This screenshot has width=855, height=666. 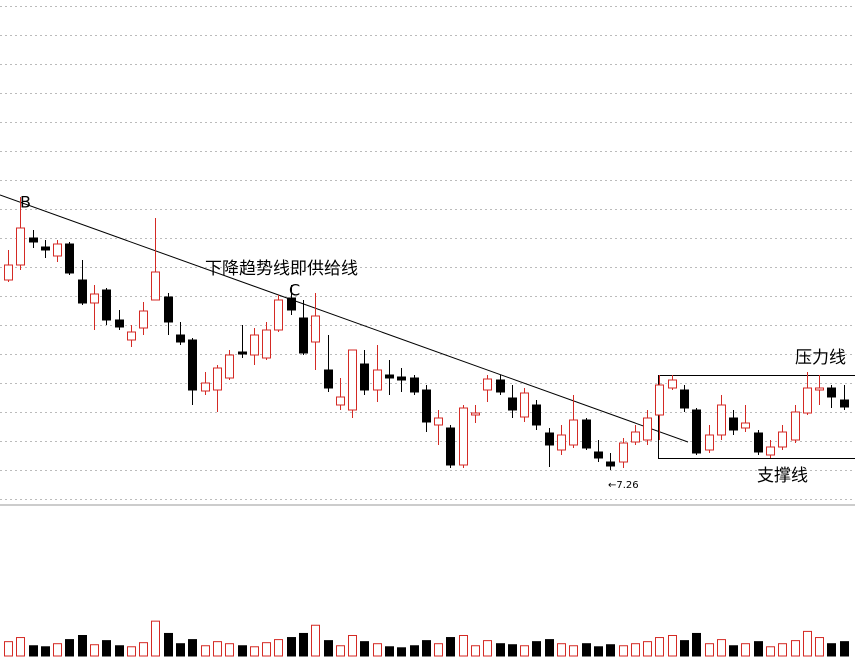 I want to click on annotation: B, so click(x=25, y=202).